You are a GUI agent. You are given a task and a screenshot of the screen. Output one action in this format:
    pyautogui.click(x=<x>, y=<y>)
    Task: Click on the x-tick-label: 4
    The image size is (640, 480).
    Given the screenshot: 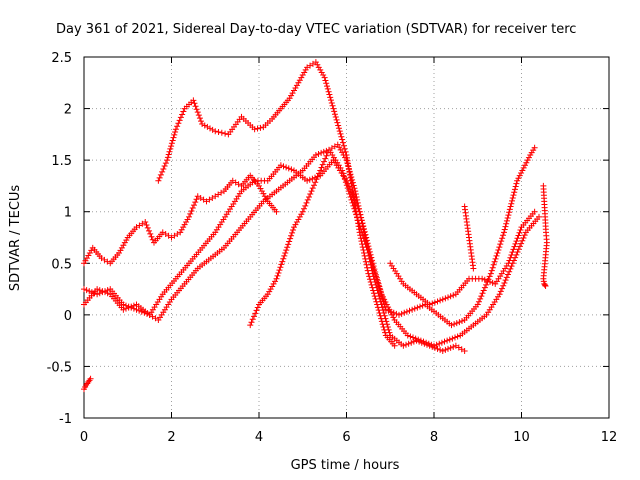 What is the action you would take?
    pyautogui.click(x=259, y=437)
    